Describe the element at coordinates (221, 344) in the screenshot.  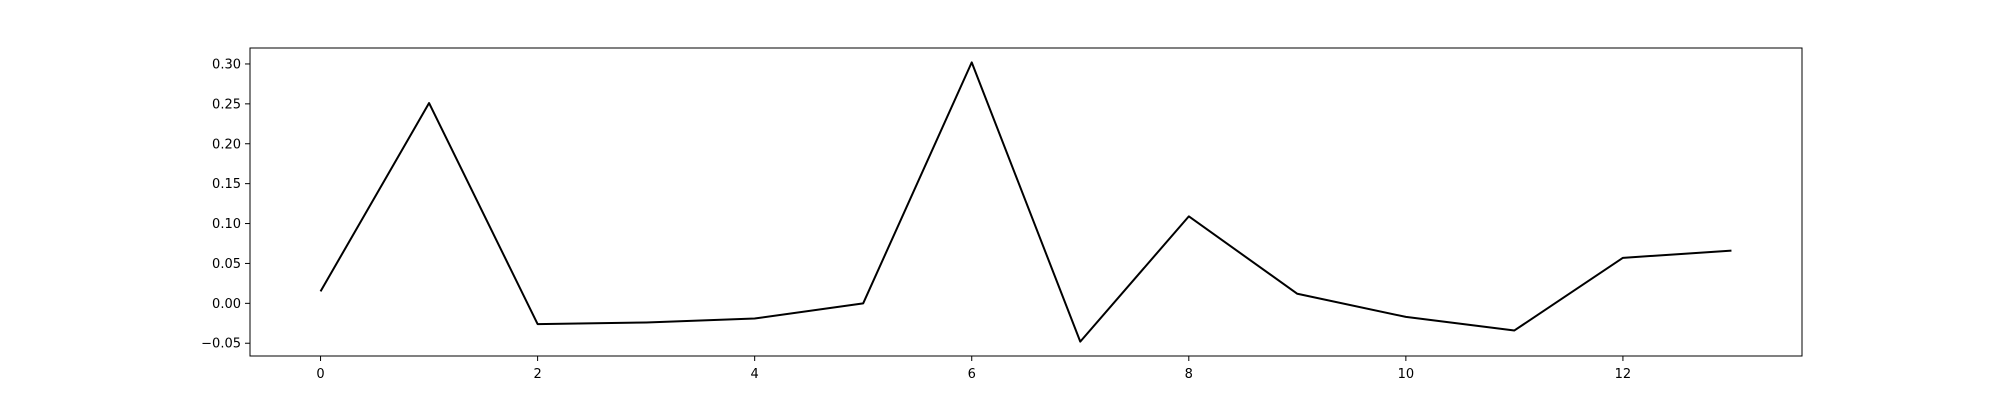
I see `y-tick-label: −0.05` at that location.